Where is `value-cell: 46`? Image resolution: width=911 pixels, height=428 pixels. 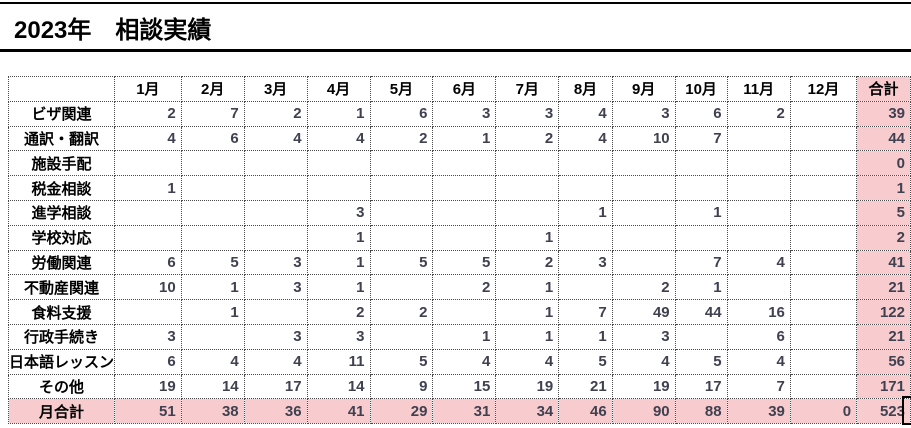
value-cell: 46 is located at coordinates (585, 411).